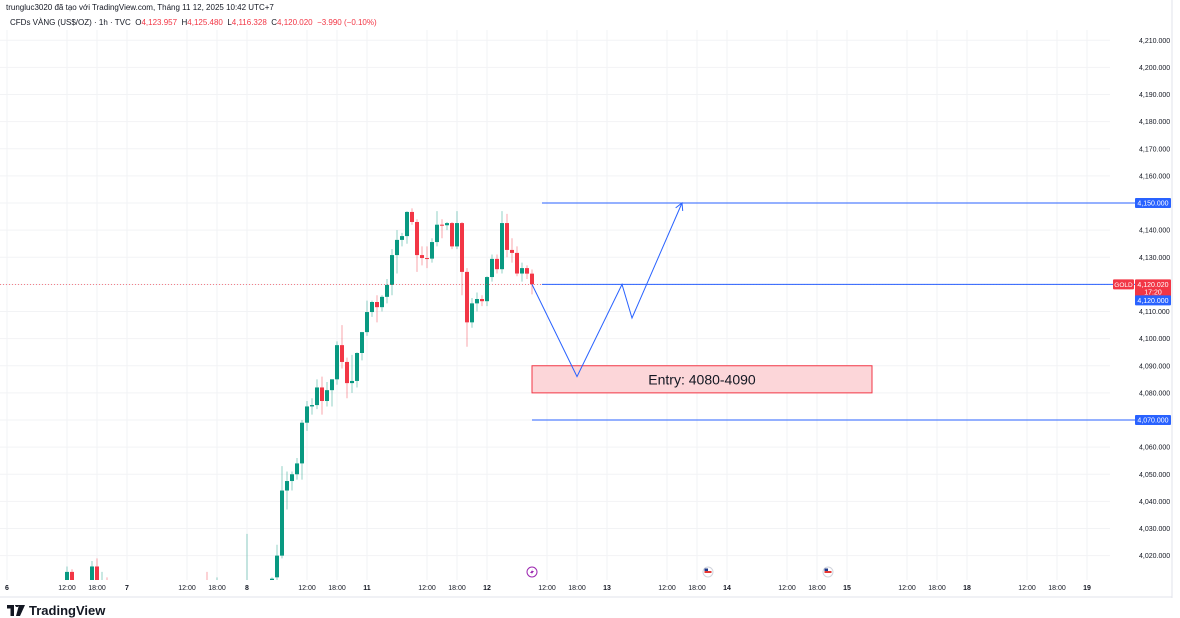  What do you see at coordinates (1154, 502) in the screenshot?
I see `price-tick-label: 4,040.000` at bounding box center [1154, 502].